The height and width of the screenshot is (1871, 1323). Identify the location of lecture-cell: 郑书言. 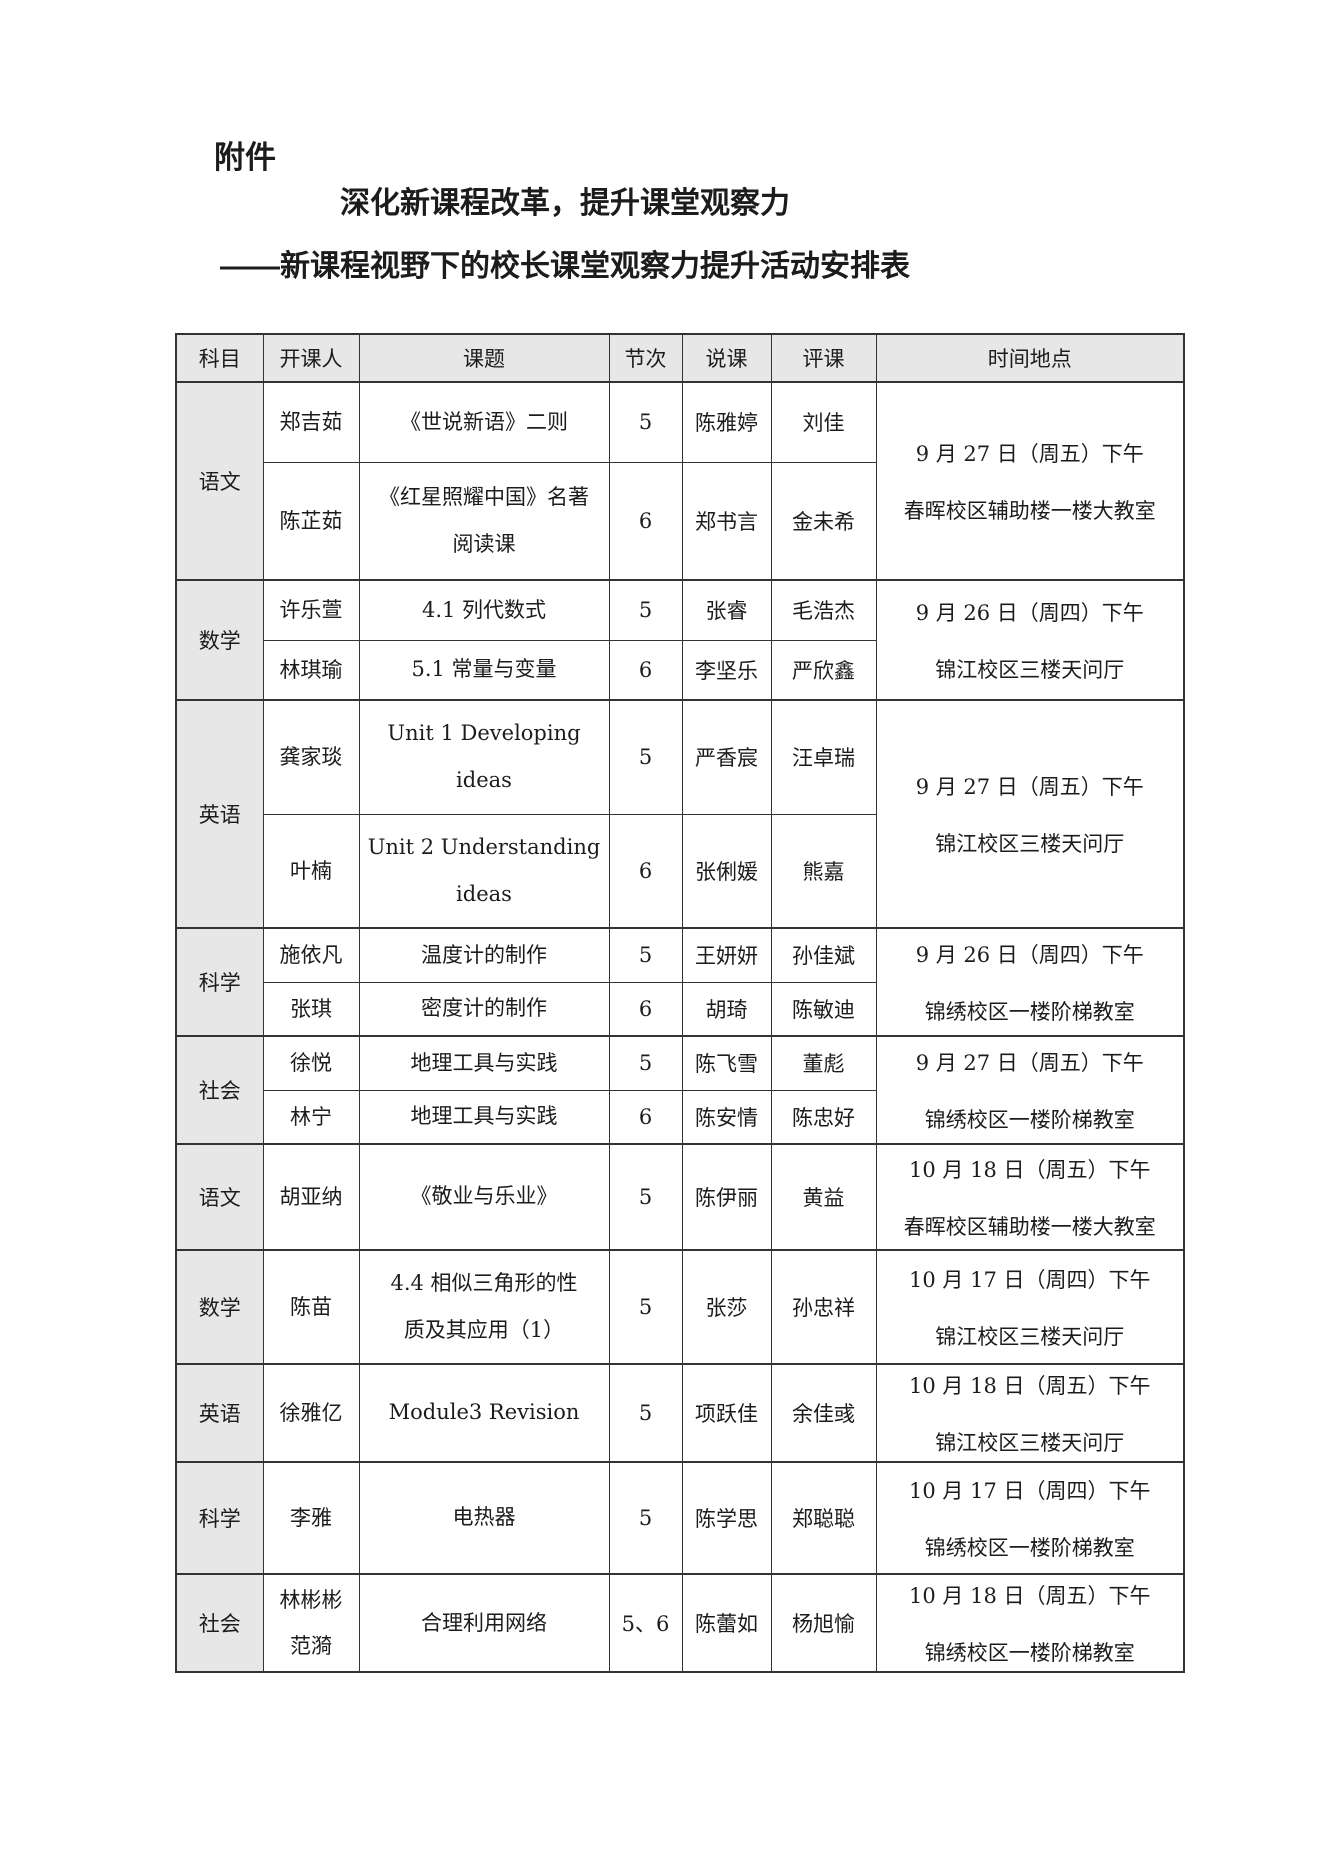
(726, 521).